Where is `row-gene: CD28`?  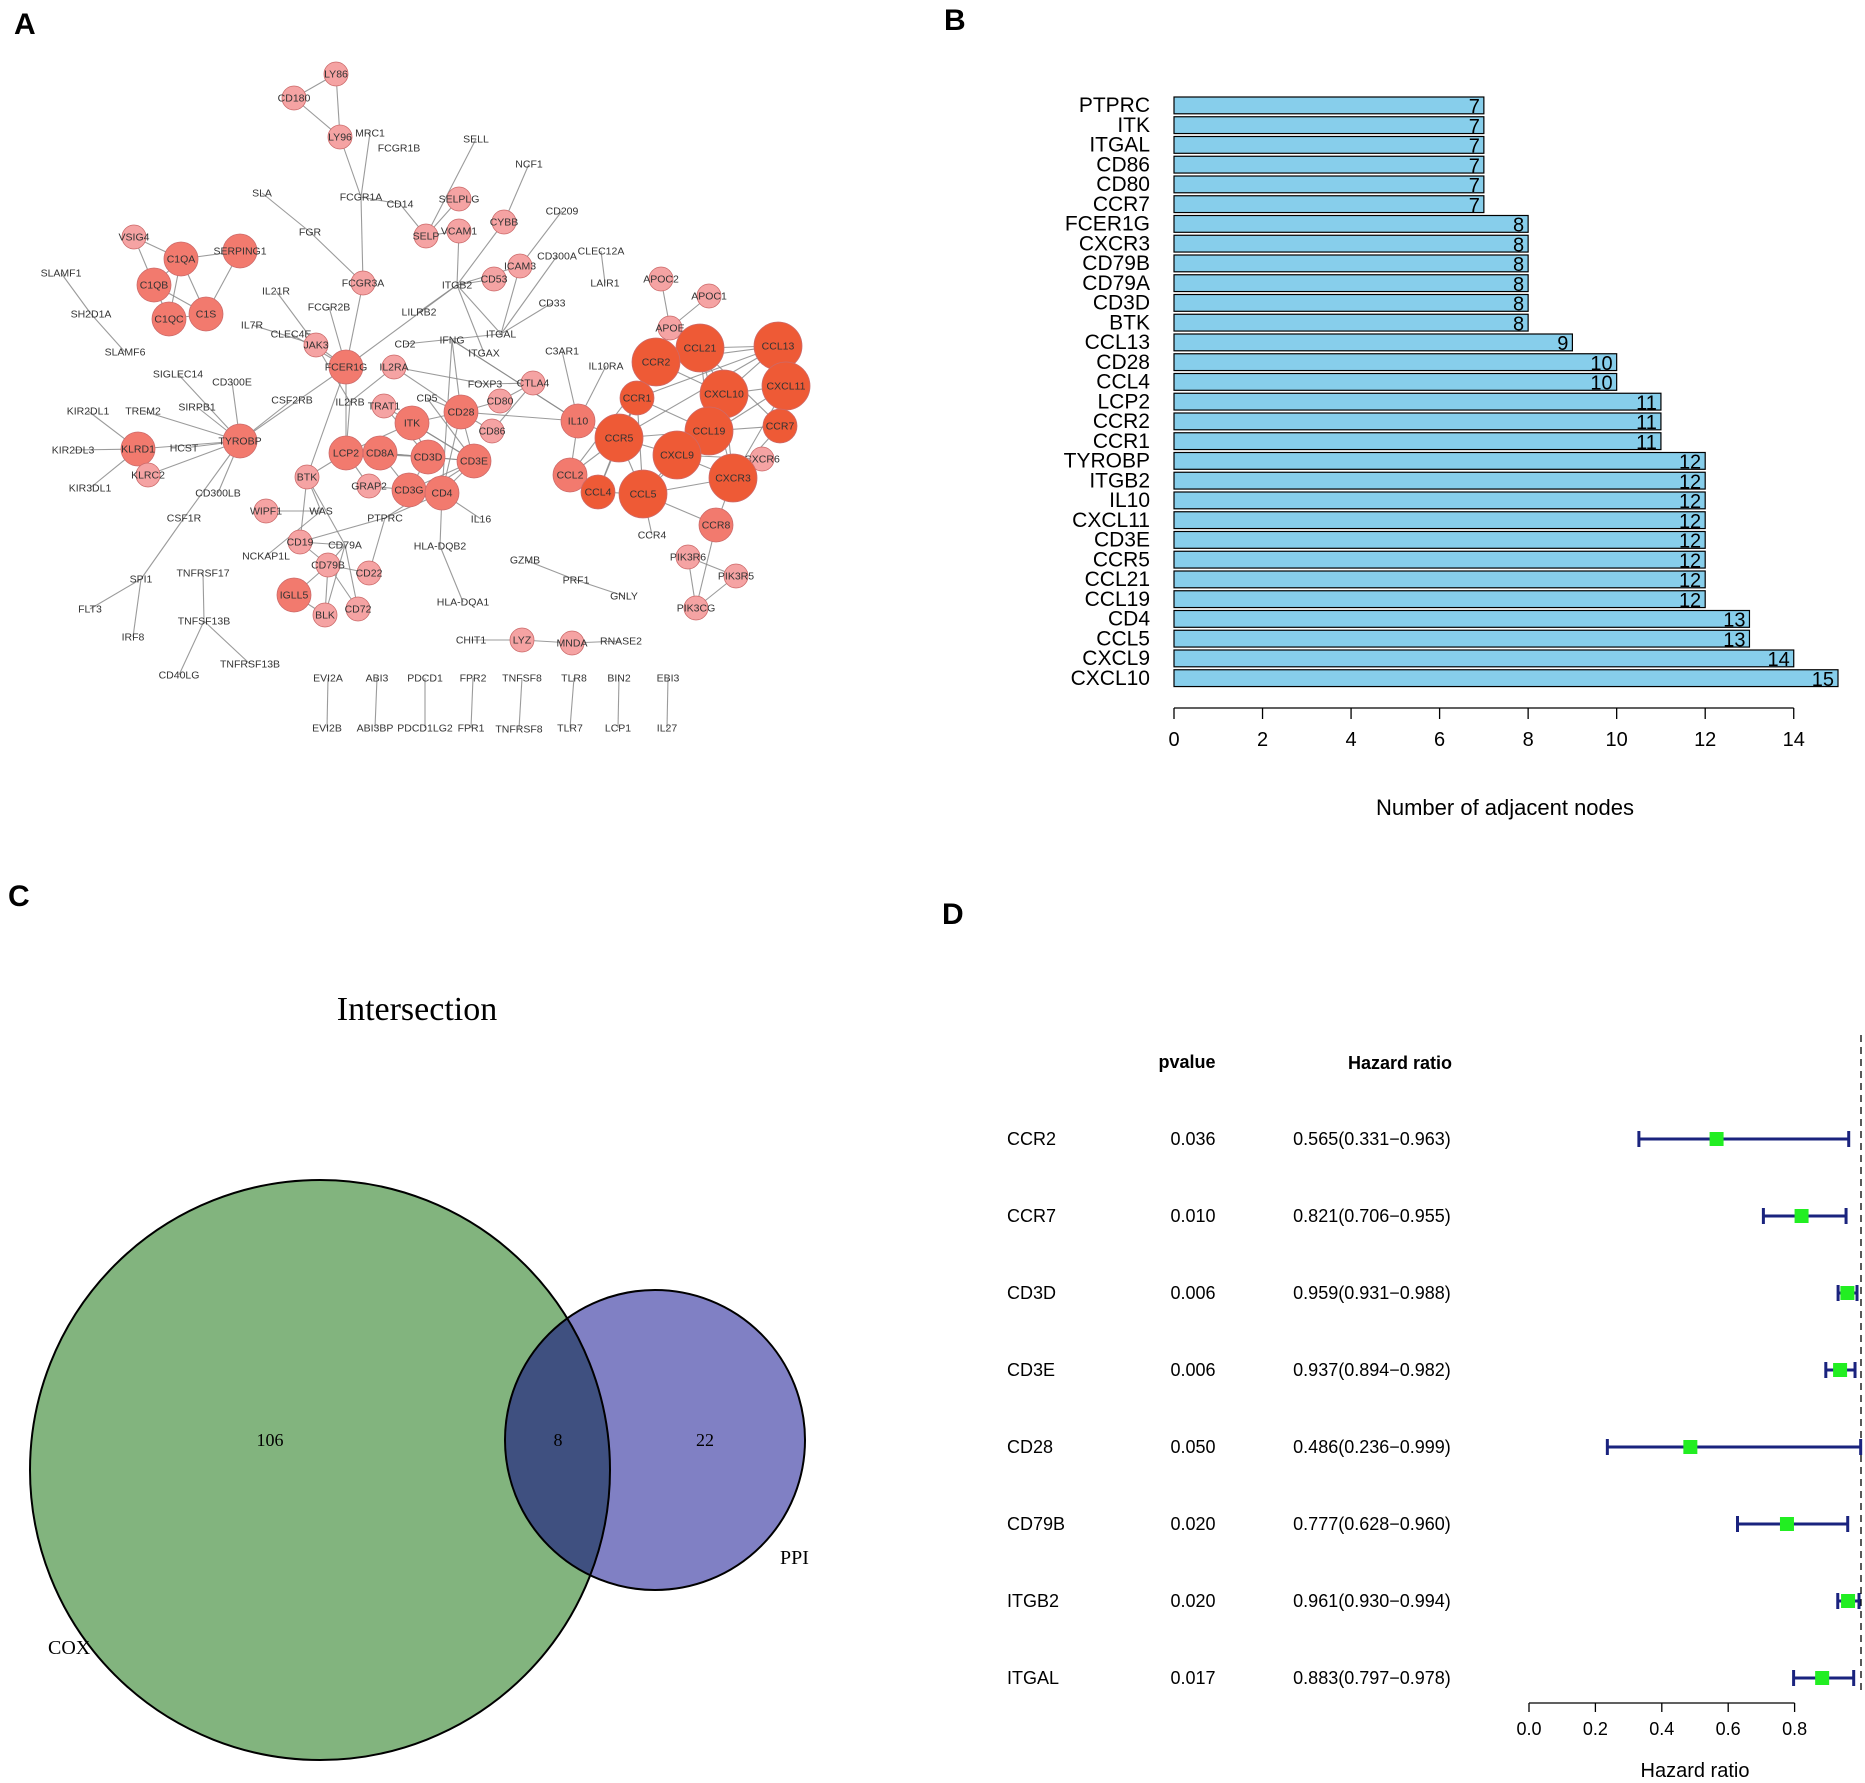
row-gene: CD28 is located at coordinates (1030, 1447).